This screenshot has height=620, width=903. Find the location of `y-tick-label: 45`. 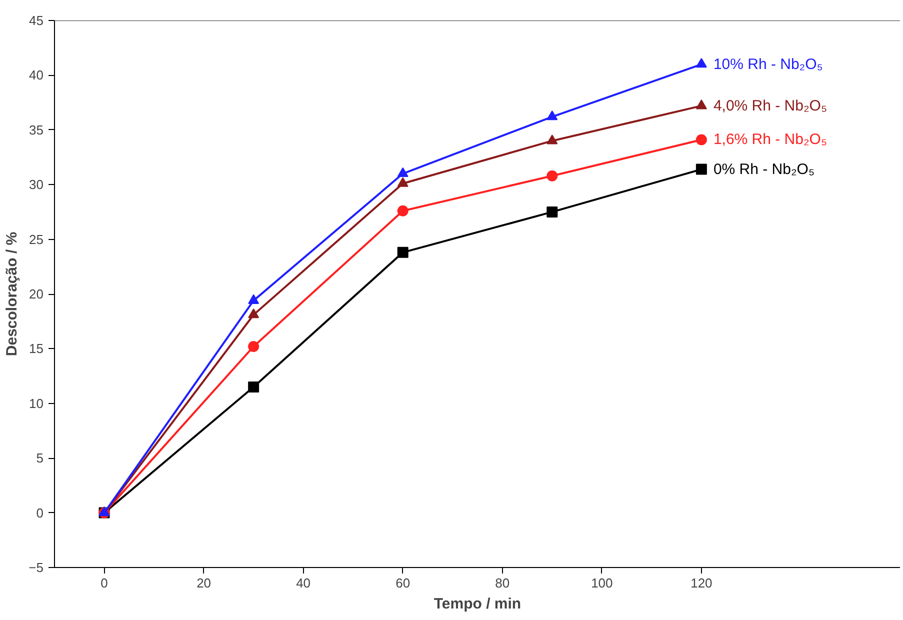

y-tick-label: 45 is located at coordinates (36, 20).